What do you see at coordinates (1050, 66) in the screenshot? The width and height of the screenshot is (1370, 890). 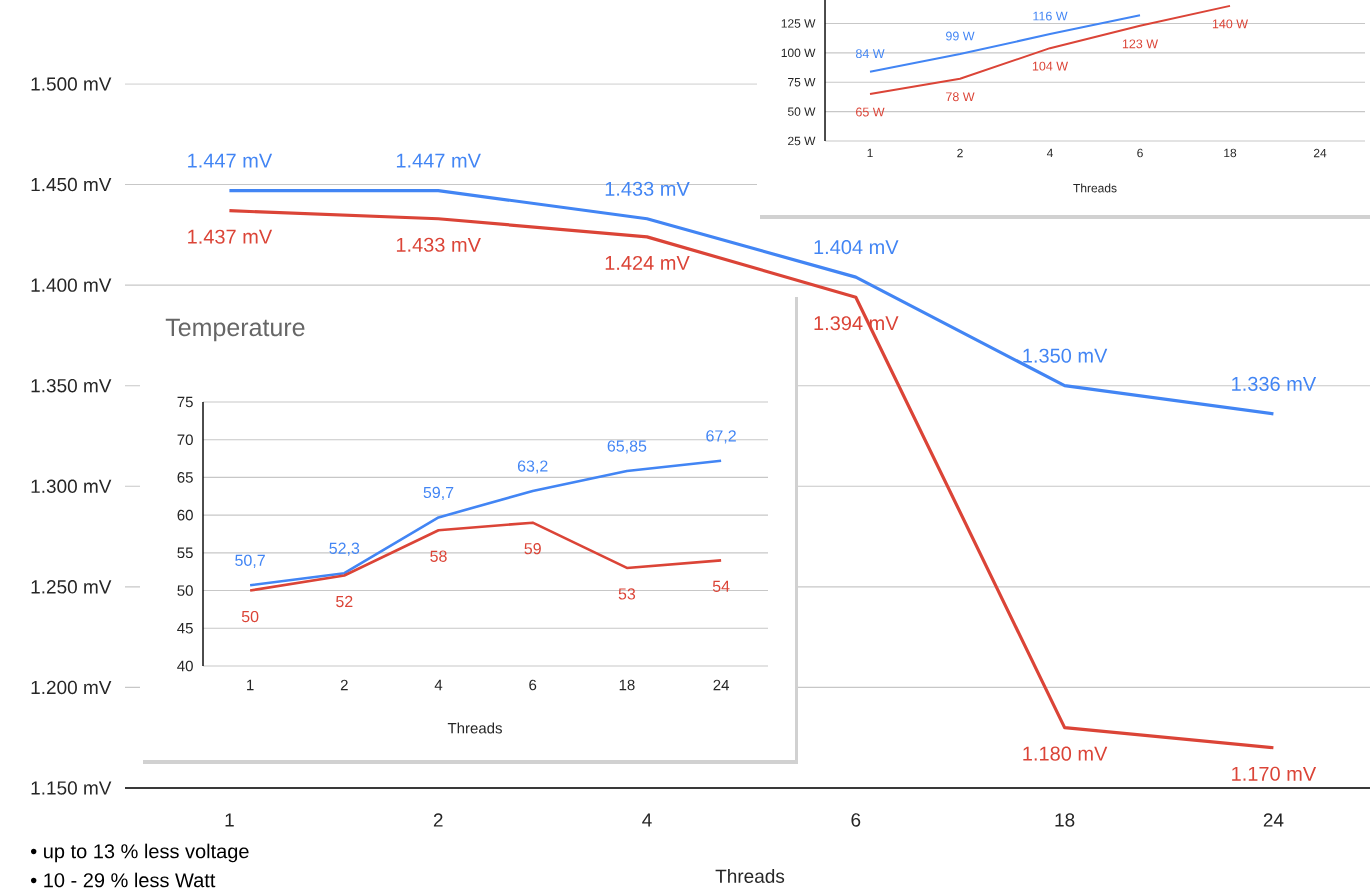 I see `data-label: 104 W` at bounding box center [1050, 66].